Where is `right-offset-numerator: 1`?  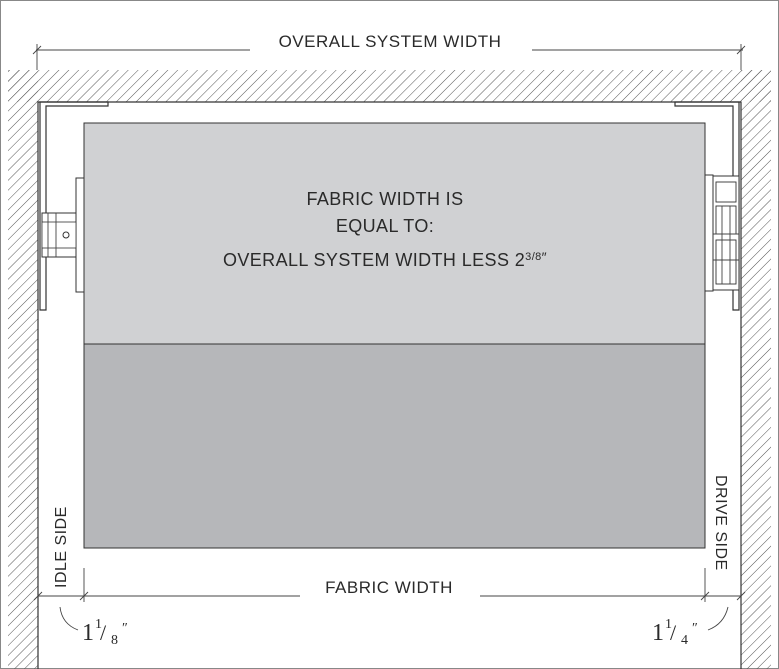 right-offset-numerator: 1 is located at coordinates (668, 624).